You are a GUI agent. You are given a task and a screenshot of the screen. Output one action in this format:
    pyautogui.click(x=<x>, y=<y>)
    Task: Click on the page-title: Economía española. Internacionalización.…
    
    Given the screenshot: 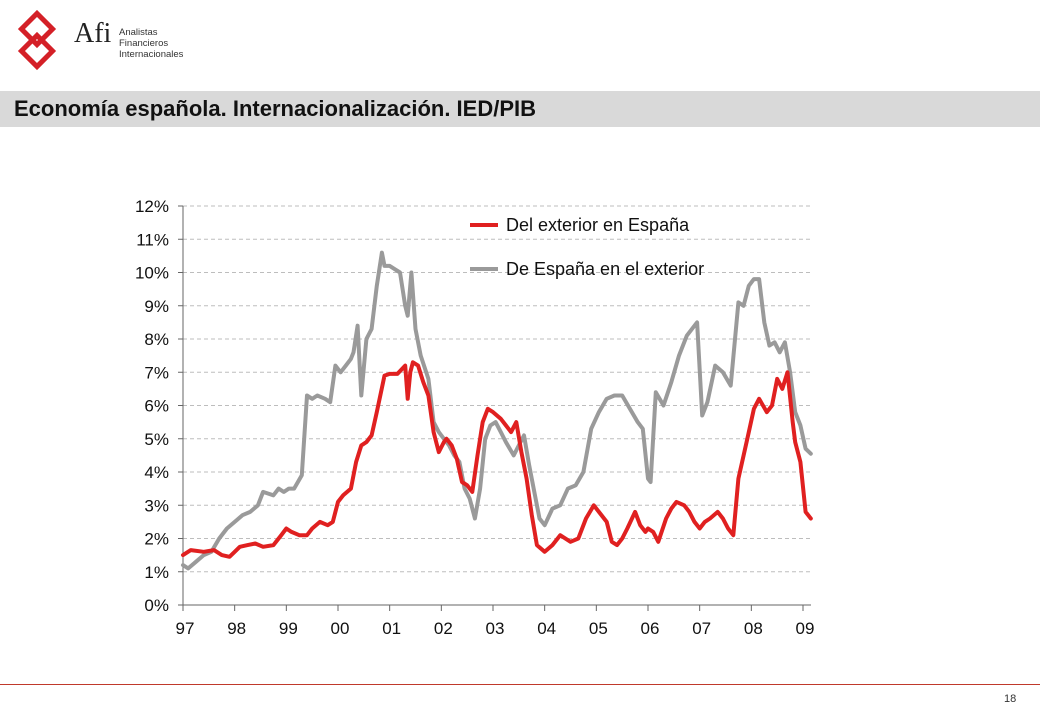 What is the action you would take?
    pyautogui.click(x=275, y=108)
    